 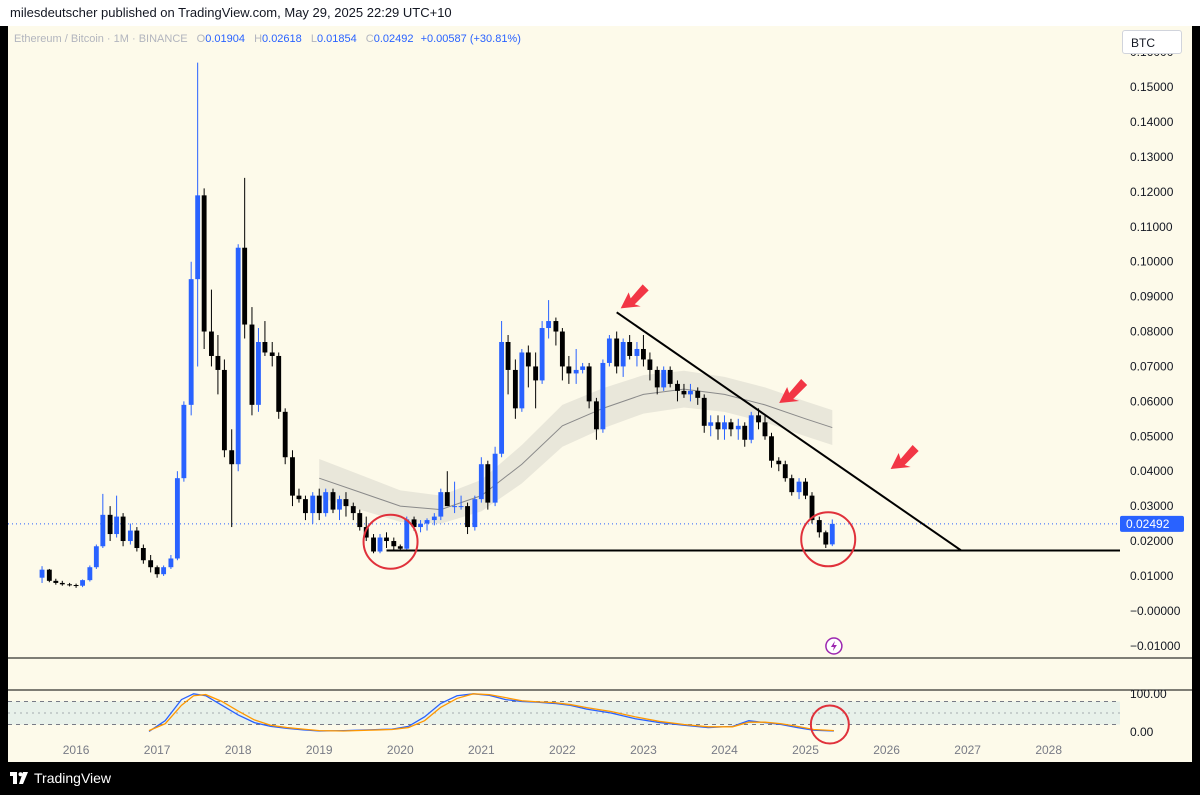 I want to click on lightning-glyph, so click(x=833, y=646).